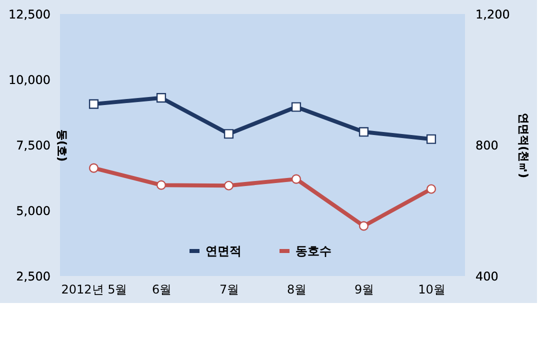  Describe the element at coordinates (224, 251) in the screenshot. I see `legend-label: 연면적` at that location.